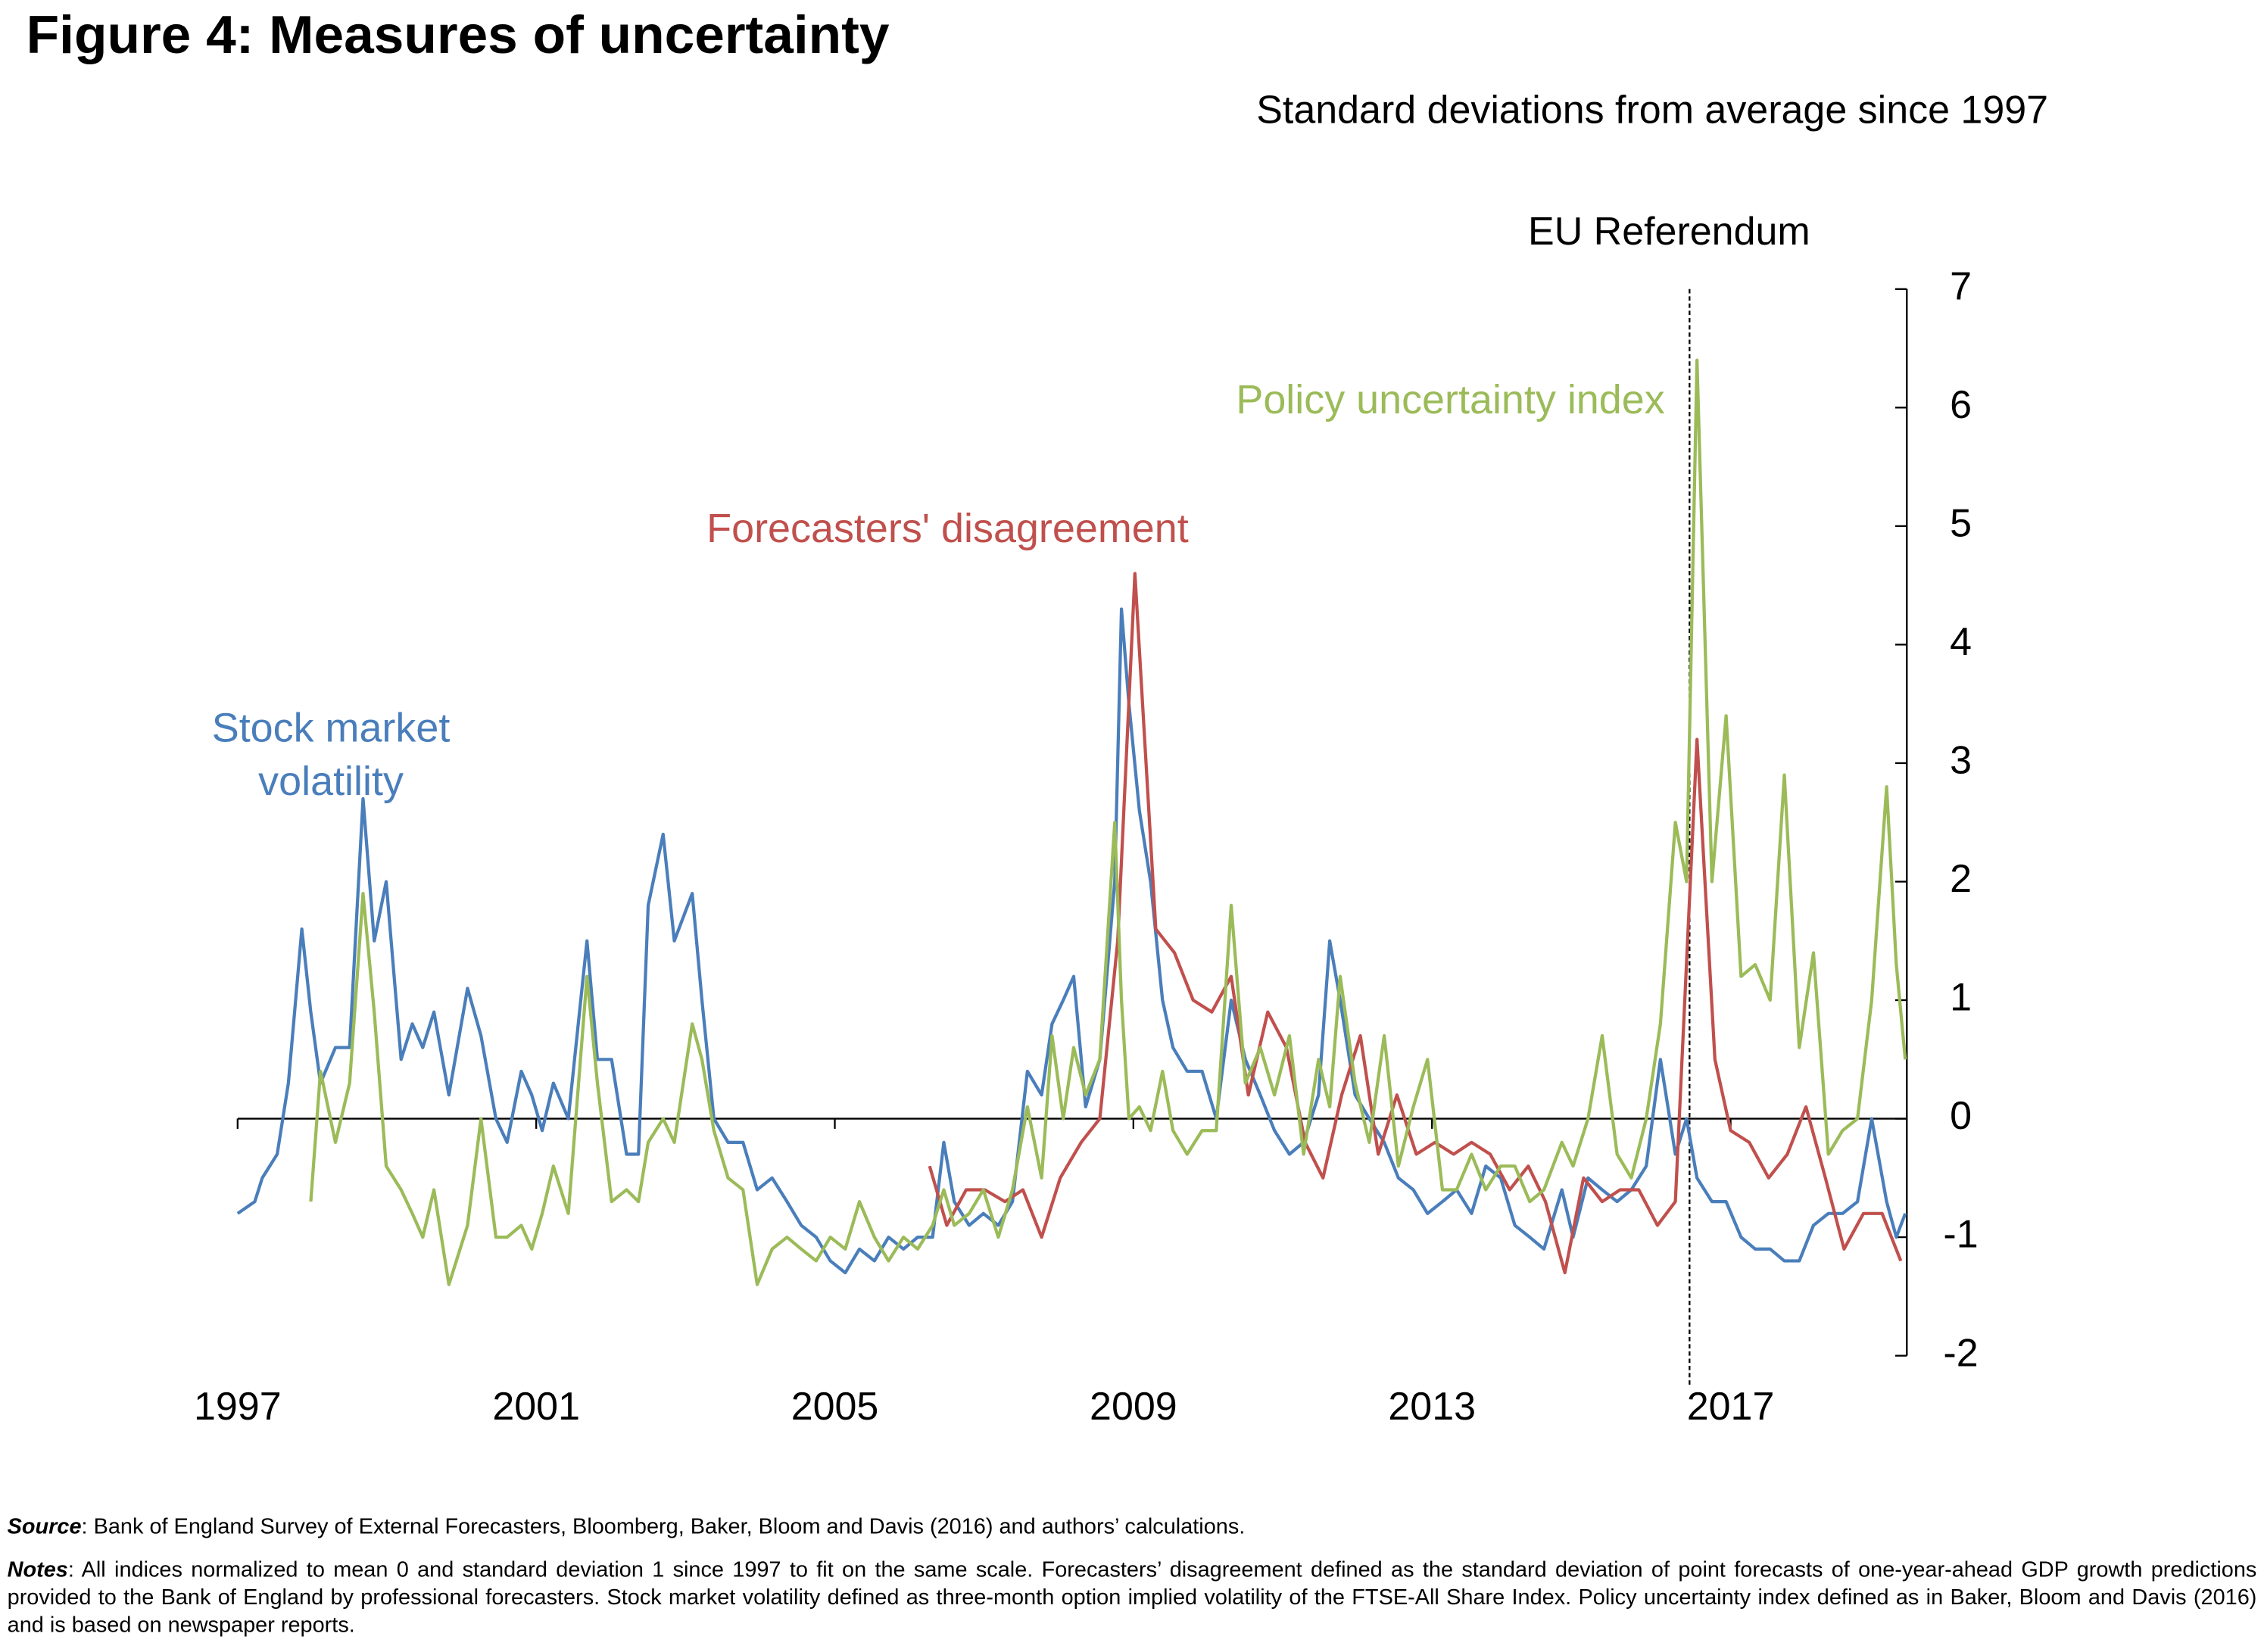  What do you see at coordinates (1961, 1352) in the screenshot?
I see `y-tick-label: -2` at bounding box center [1961, 1352].